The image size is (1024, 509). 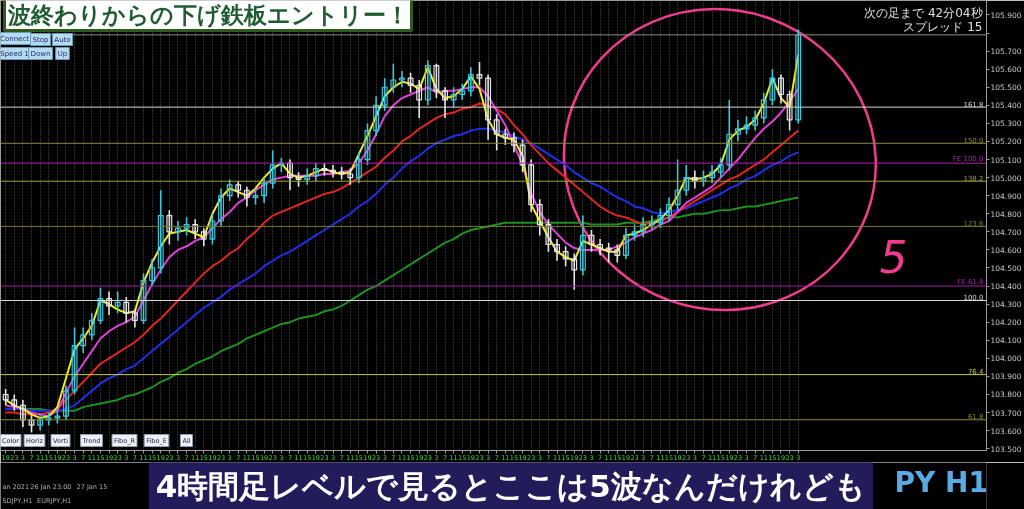 What do you see at coordinates (941, 482) in the screenshot?
I see `text: PY H1` at bounding box center [941, 482].